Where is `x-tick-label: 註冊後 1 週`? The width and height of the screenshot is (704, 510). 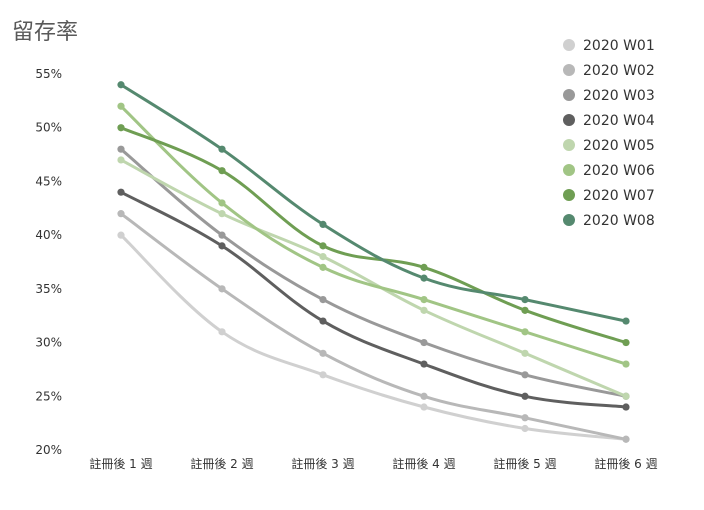 x-tick-label: 註冊後 1 週 is located at coordinates (120, 464).